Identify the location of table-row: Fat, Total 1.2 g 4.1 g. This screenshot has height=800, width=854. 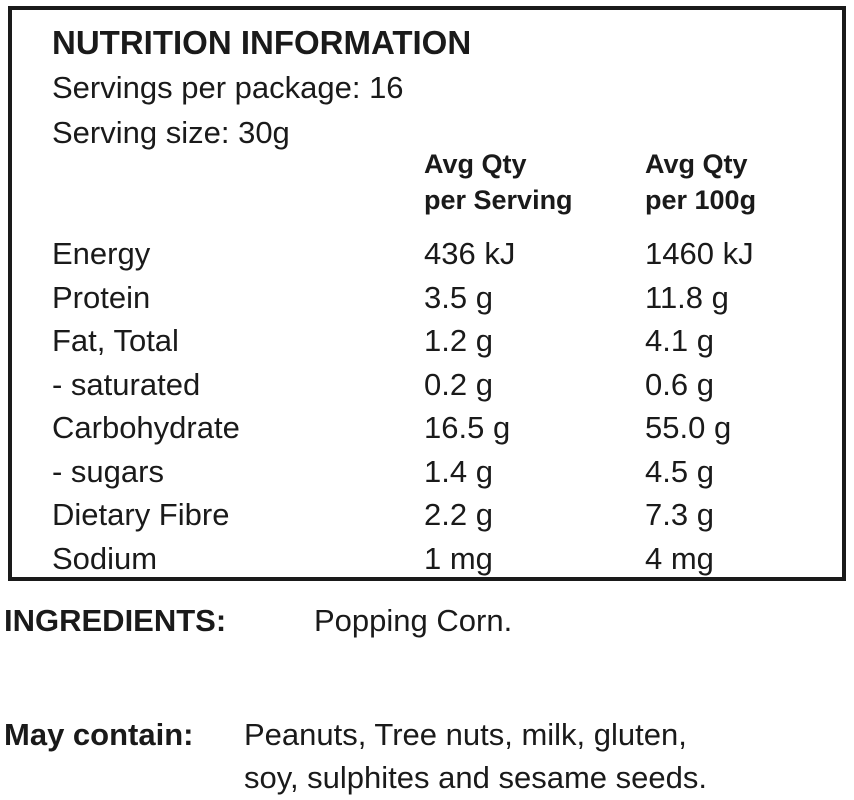
(442, 341).